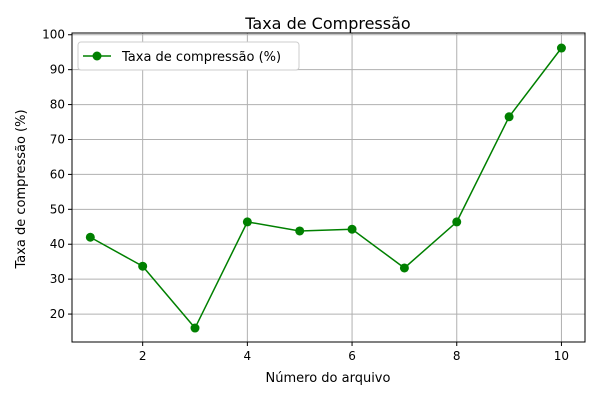 The width and height of the screenshot is (600, 400). I want to click on x-tick-label: 2, so click(143, 356).